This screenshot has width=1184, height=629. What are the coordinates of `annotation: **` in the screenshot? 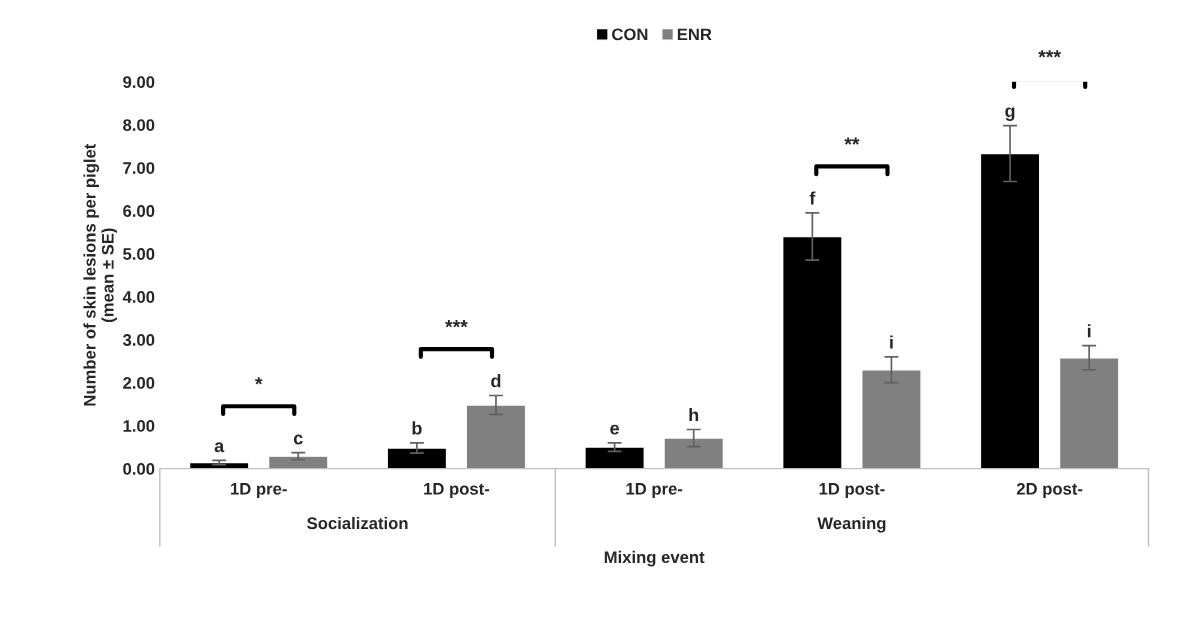 It's located at (852, 141).